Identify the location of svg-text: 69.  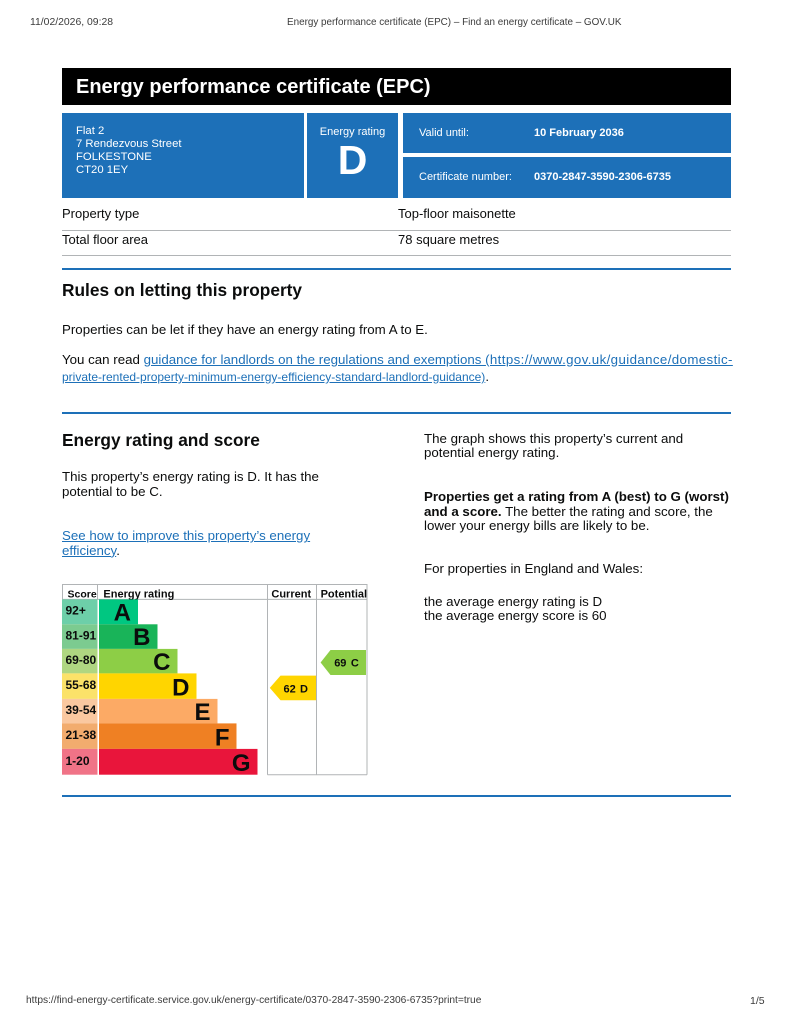
(340, 663).